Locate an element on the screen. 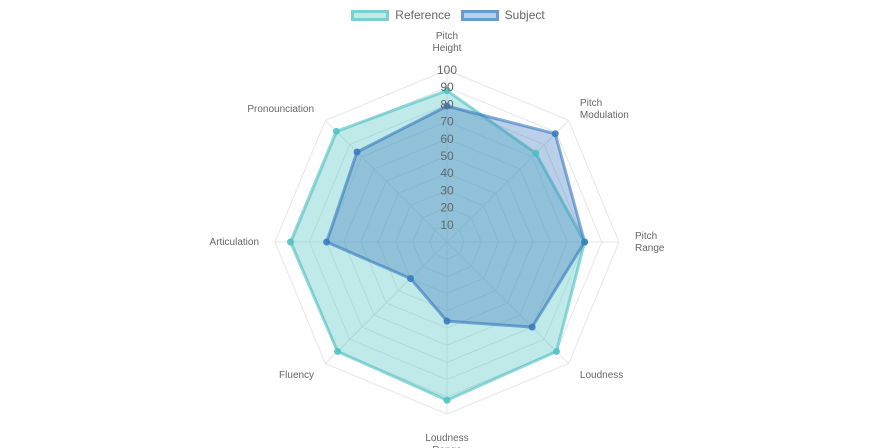  tick-label: 80 is located at coordinates (447, 104).